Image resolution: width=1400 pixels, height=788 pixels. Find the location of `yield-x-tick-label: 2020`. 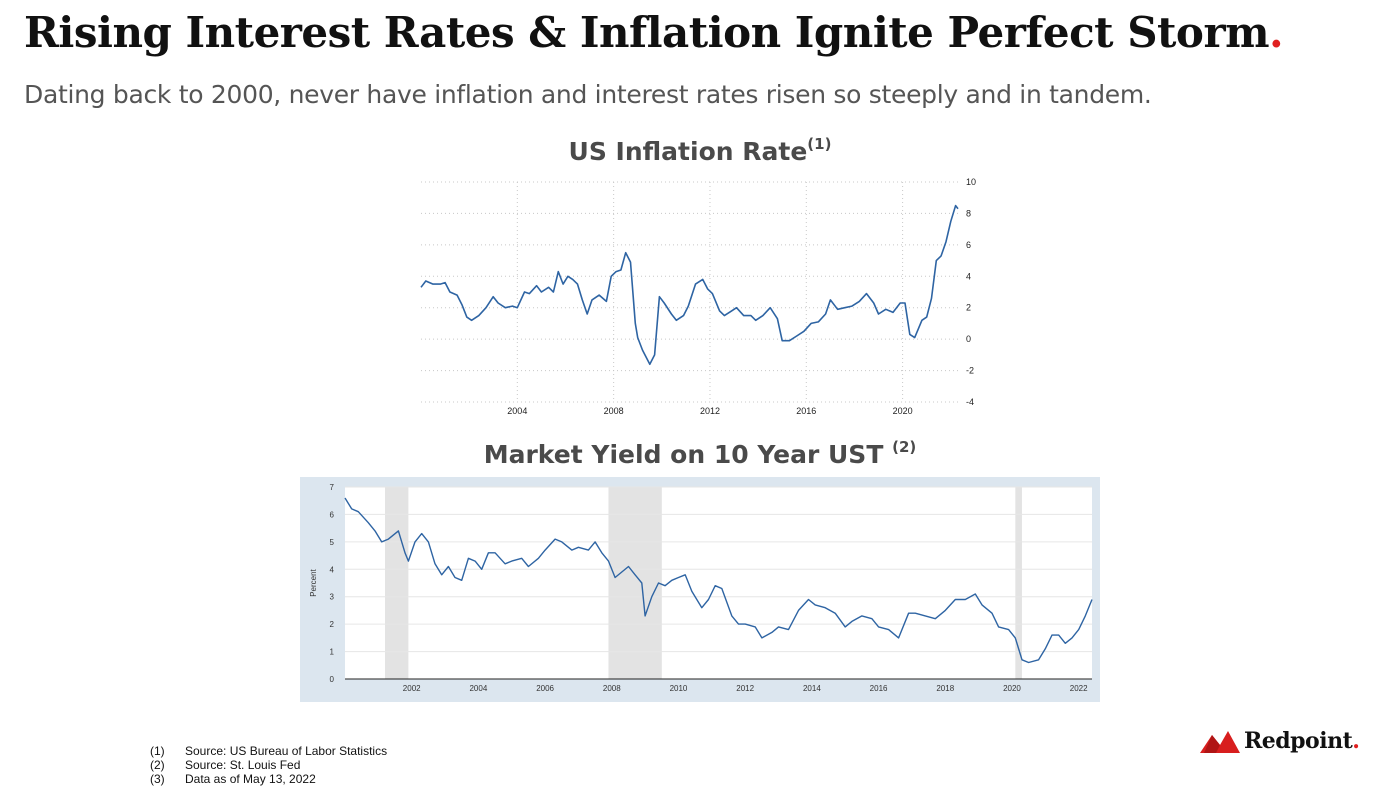

yield-x-tick-label: 2020 is located at coordinates (1012, 688).